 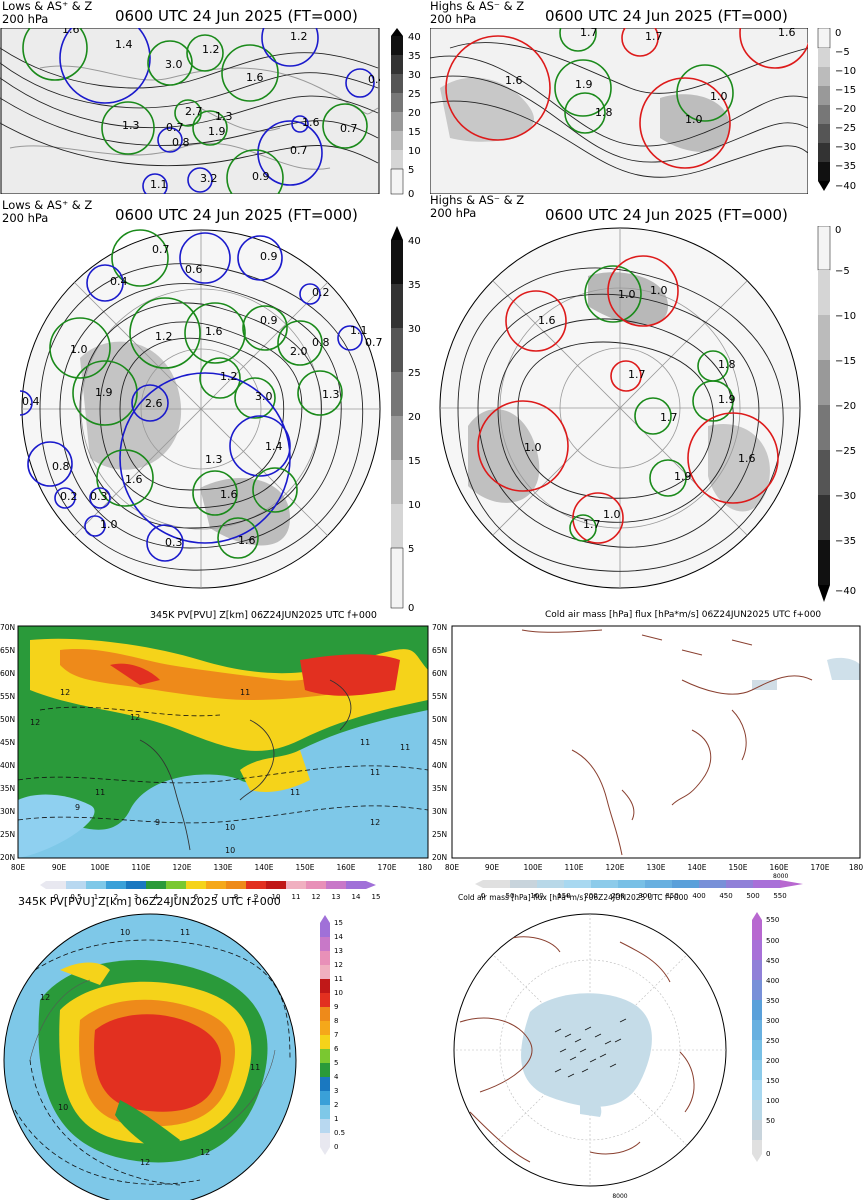 I want to click on colorbar-tick: 0.5, so click(x=339, y=1133).